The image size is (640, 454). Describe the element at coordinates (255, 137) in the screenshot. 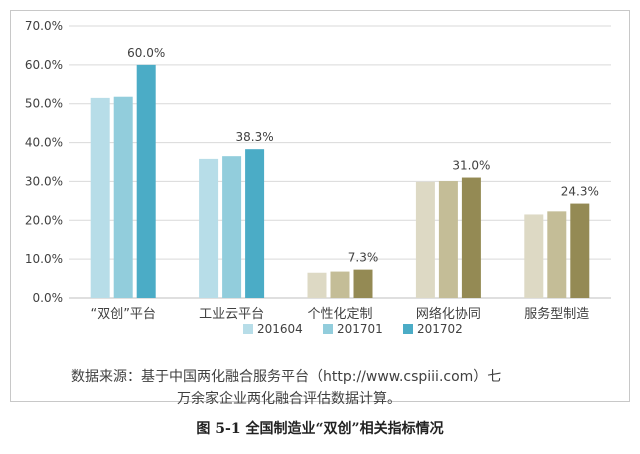

I see `data-label: 38.3%` at that location.